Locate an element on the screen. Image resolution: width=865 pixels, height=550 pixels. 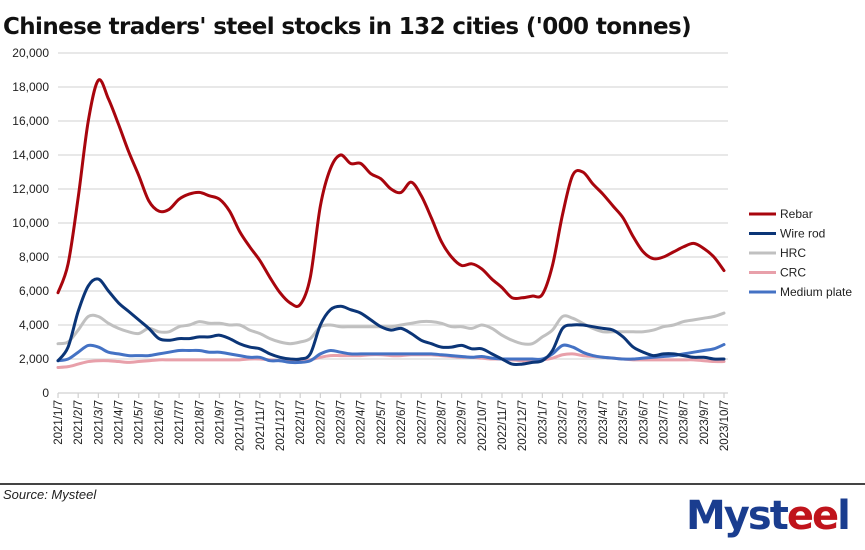
x-tick-label: 2021/2/7 is located at coordinates (79, 422).